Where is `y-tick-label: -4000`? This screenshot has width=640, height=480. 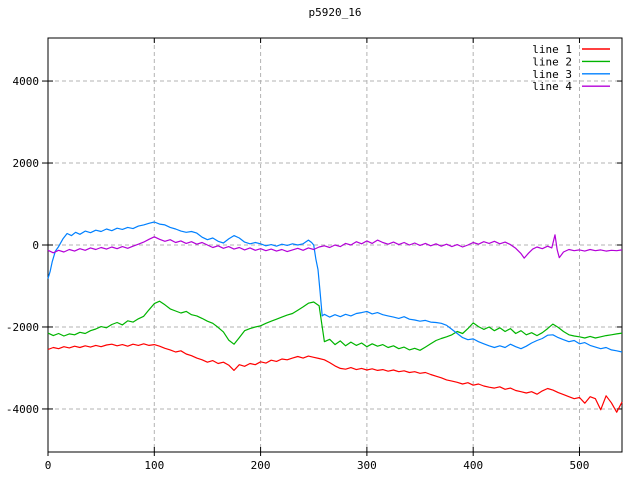 y-tick-label: -4000 is located at coordinates (22, 409).